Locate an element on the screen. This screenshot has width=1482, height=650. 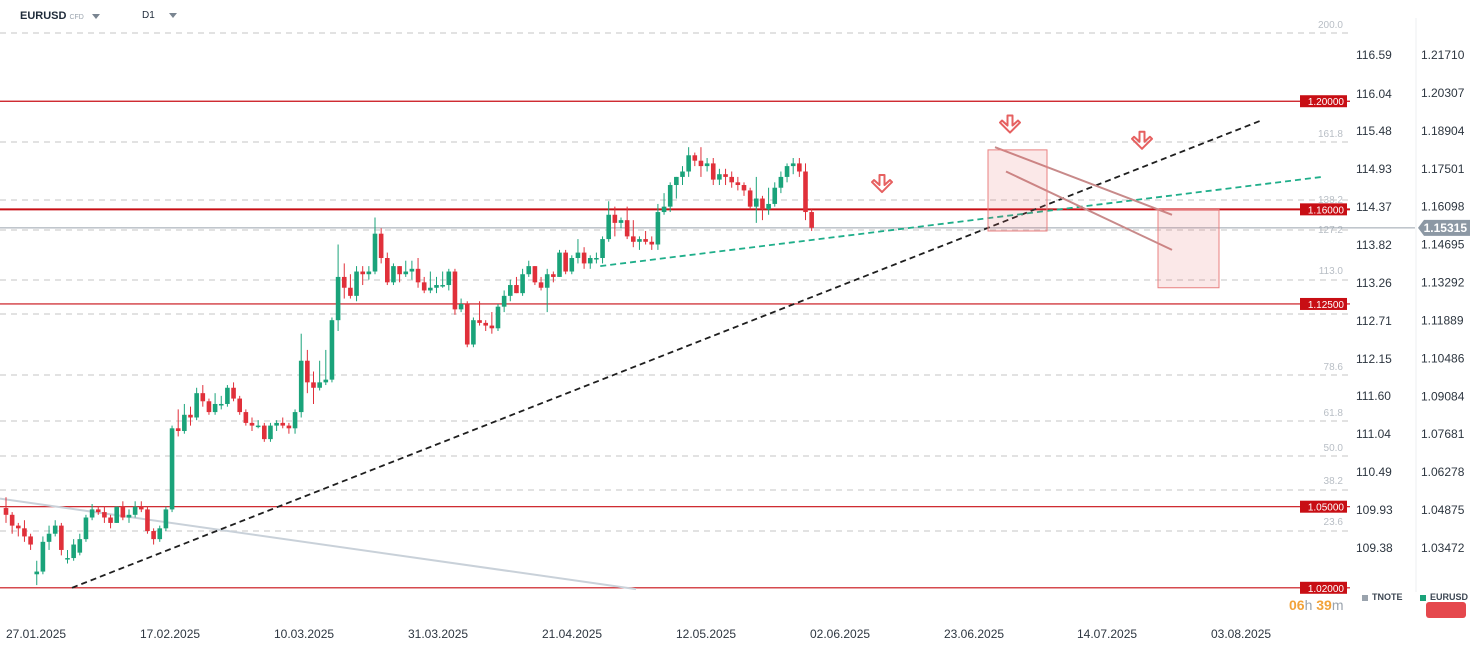
chevron-down-icon is located at coordinates (95, 16).